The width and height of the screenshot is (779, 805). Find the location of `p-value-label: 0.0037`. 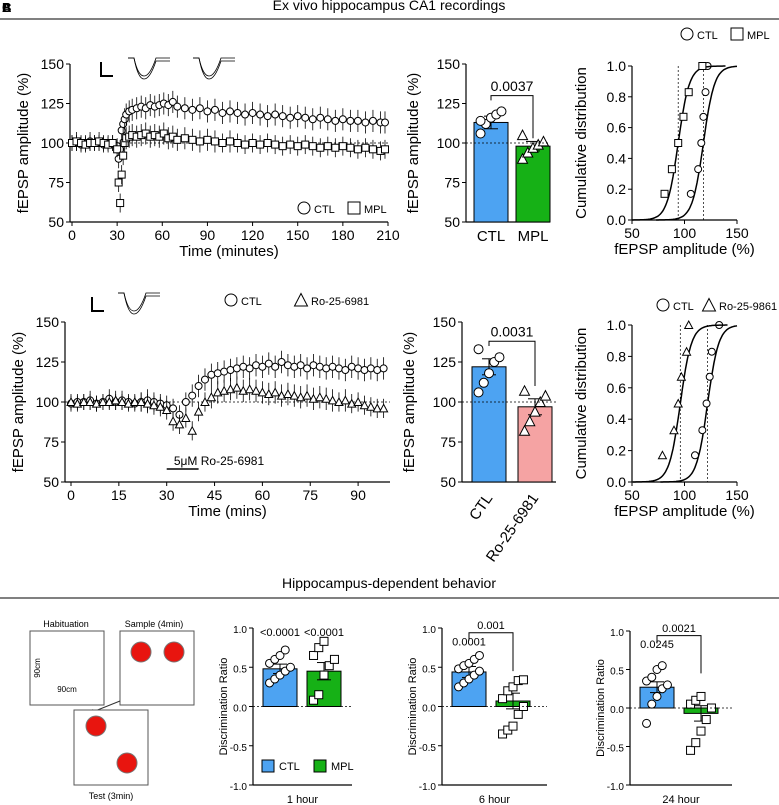

p-value-label: 0.0037 is located at coordinates (512, 86).